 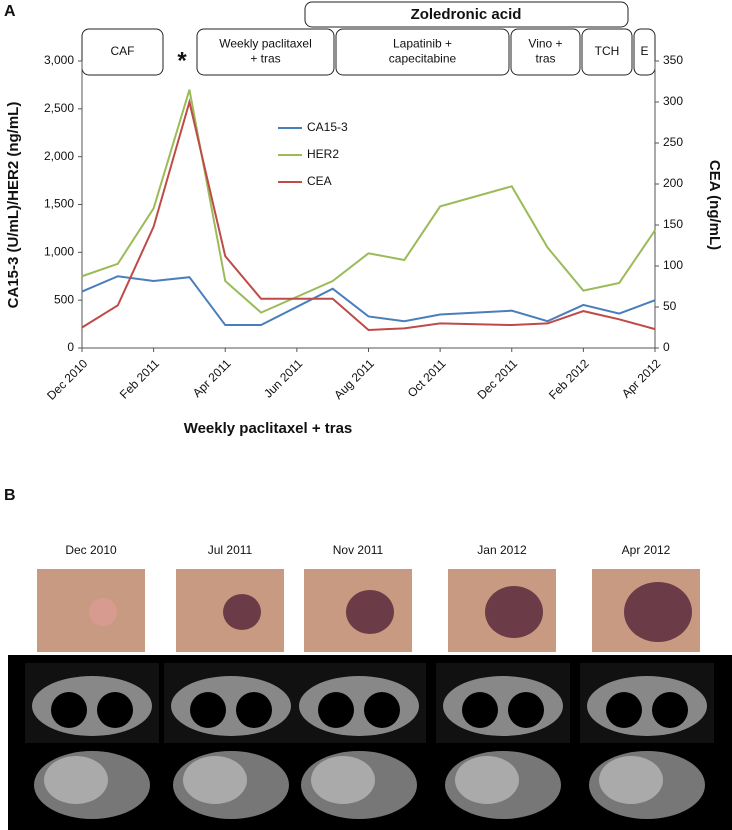 I want to click on y-tick-label: 2,000, so click(x=59, y=156).